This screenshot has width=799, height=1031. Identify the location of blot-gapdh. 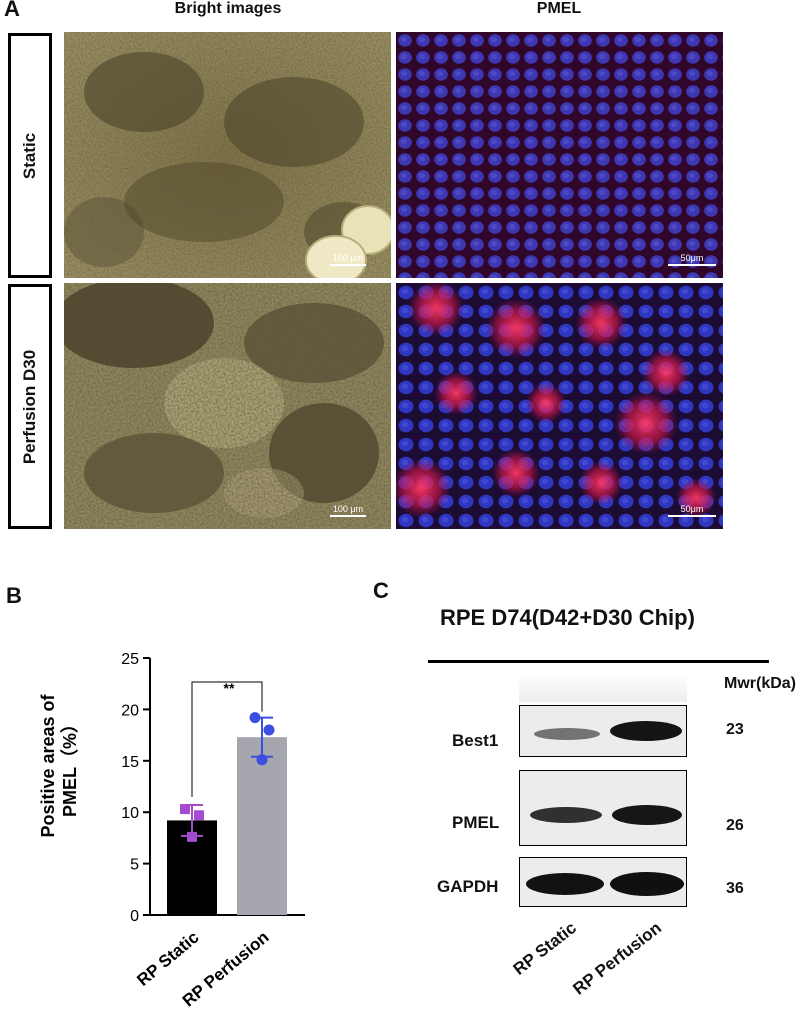
(603, 882).